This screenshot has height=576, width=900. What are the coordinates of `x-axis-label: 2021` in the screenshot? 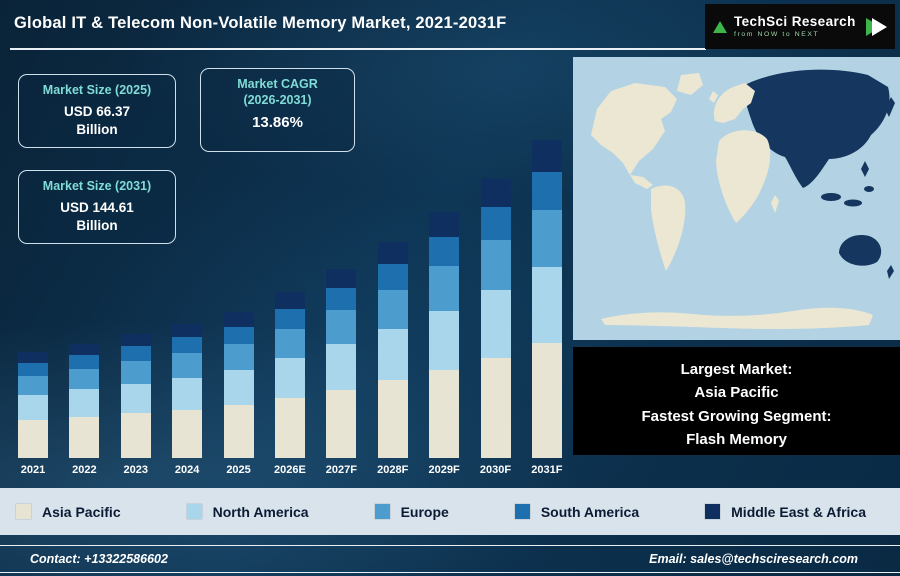 It's located at (33, 470).